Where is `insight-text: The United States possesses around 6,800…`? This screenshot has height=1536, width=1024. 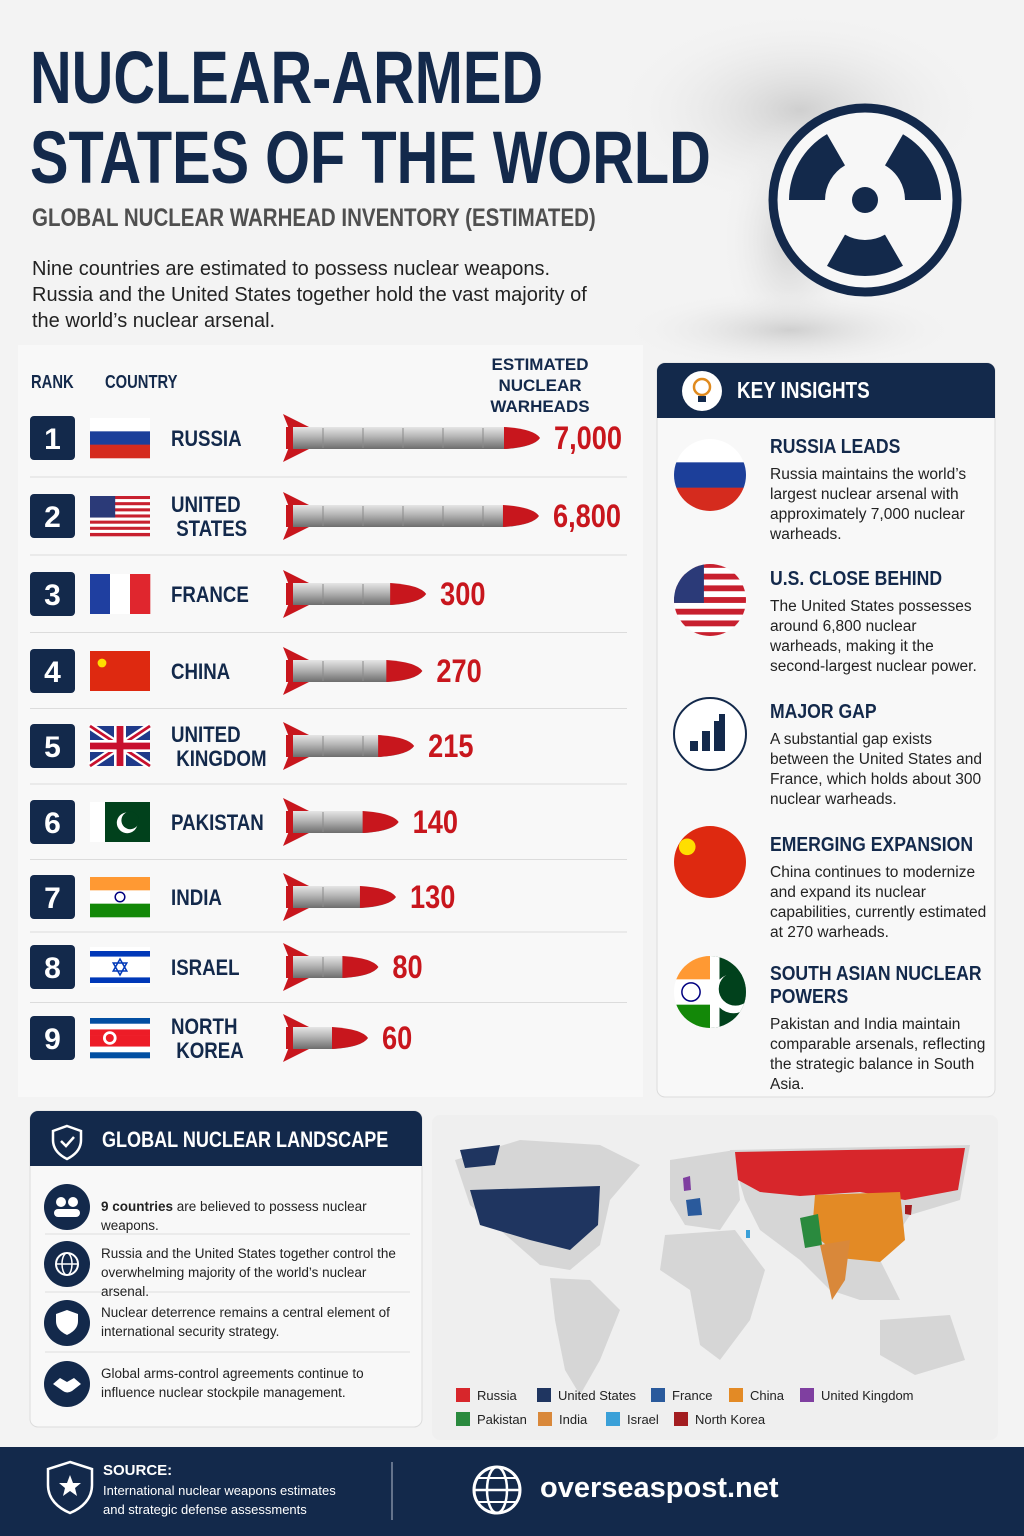 insight-text: The United States possesses around 6,800… is located at coordinates (873, 636).